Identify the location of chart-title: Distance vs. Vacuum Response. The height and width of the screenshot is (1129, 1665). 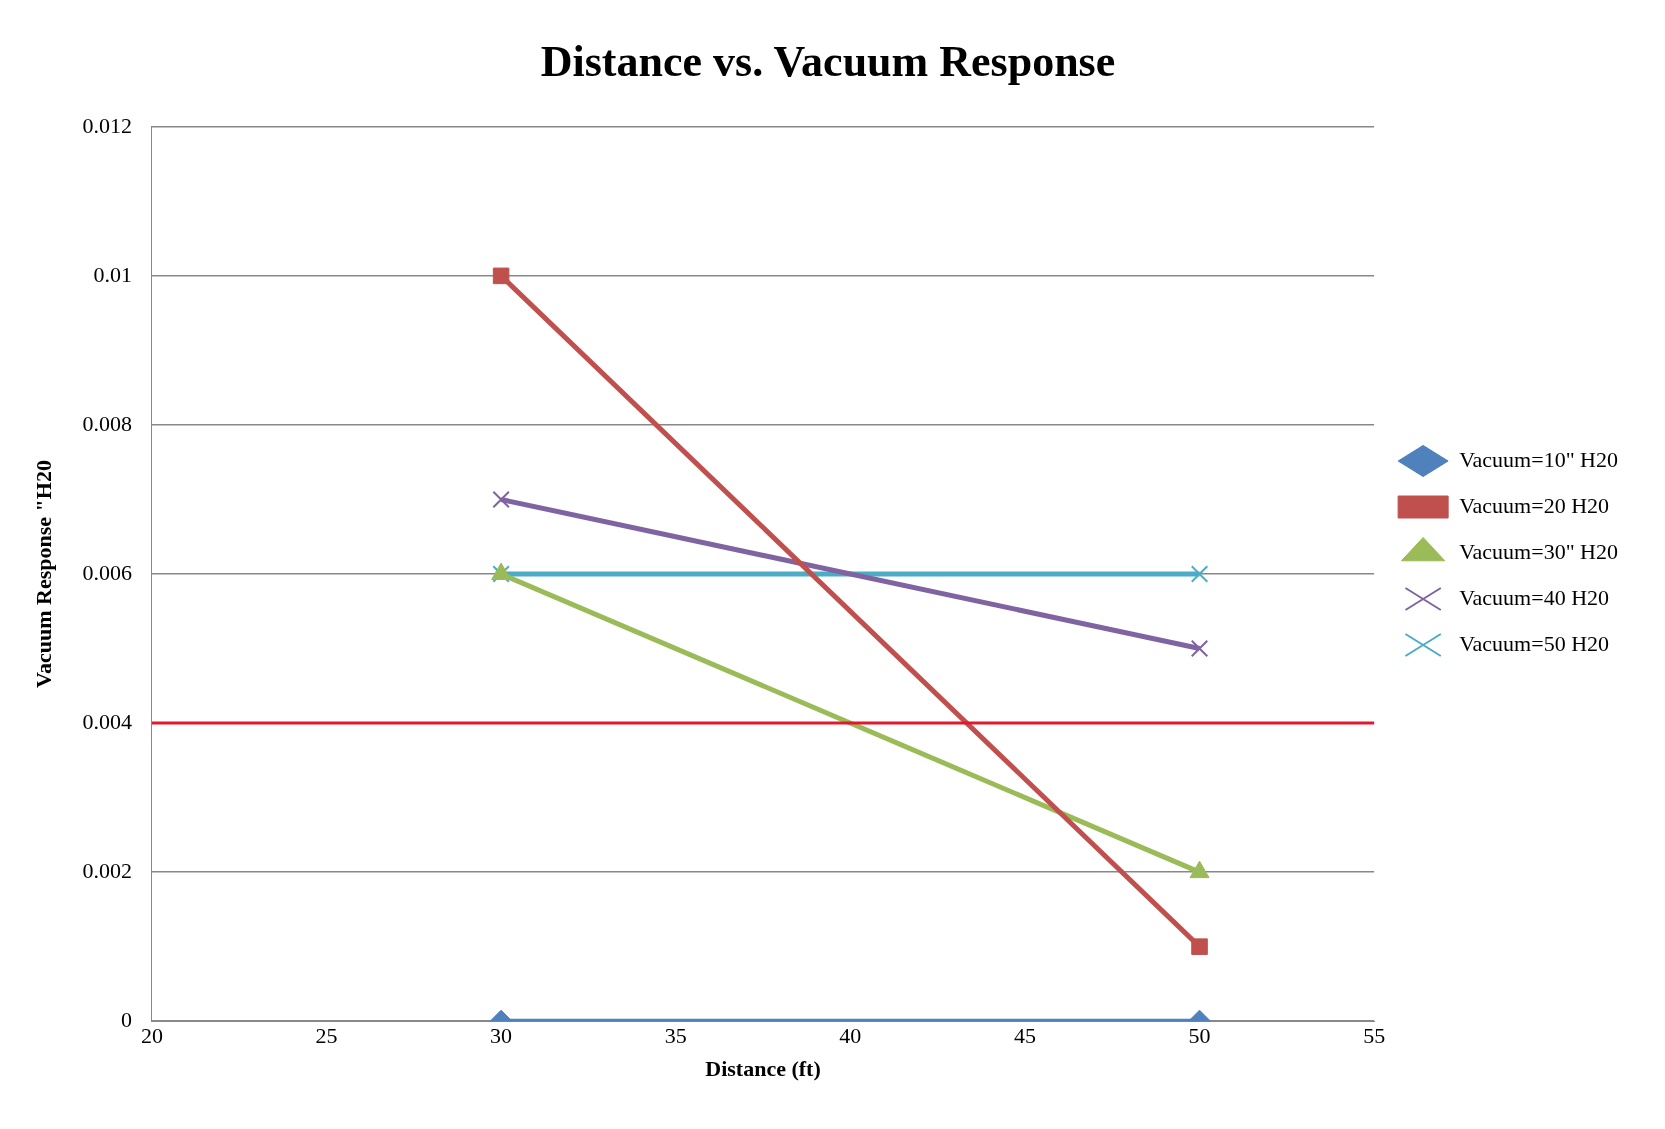
(828, 61).